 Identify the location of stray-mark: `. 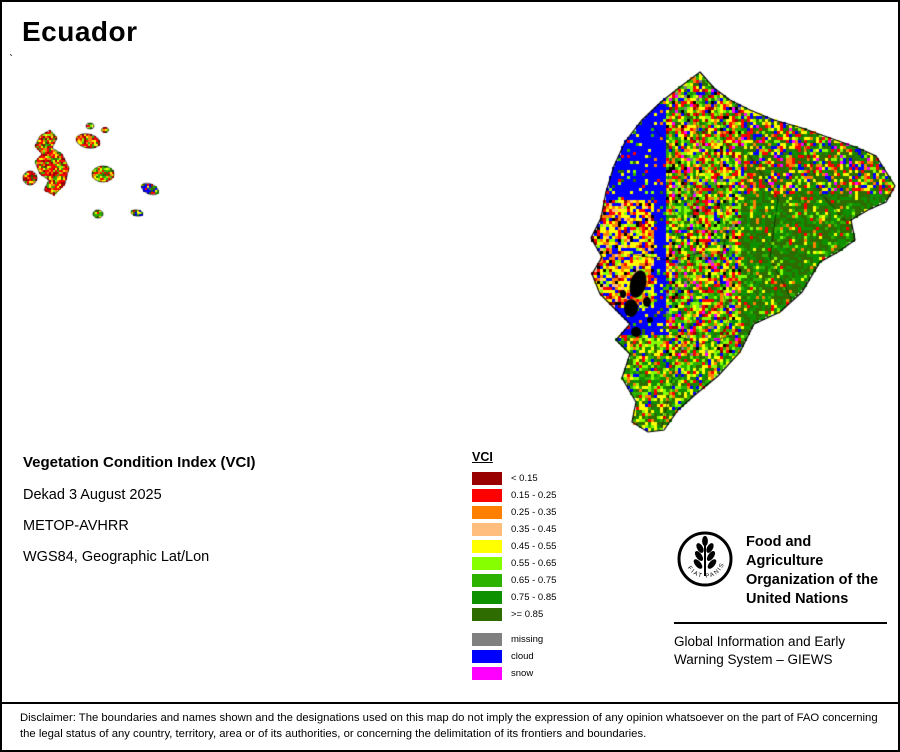
(11, 59).